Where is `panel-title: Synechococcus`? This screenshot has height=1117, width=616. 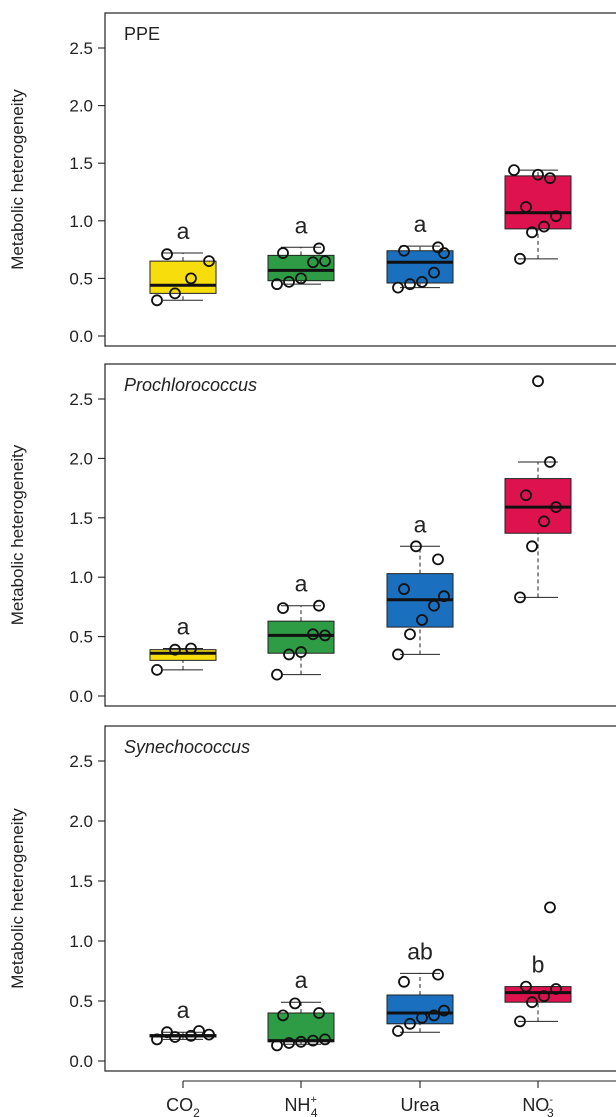 panel-title: Synechococcus is located at coordinates (187, 747).